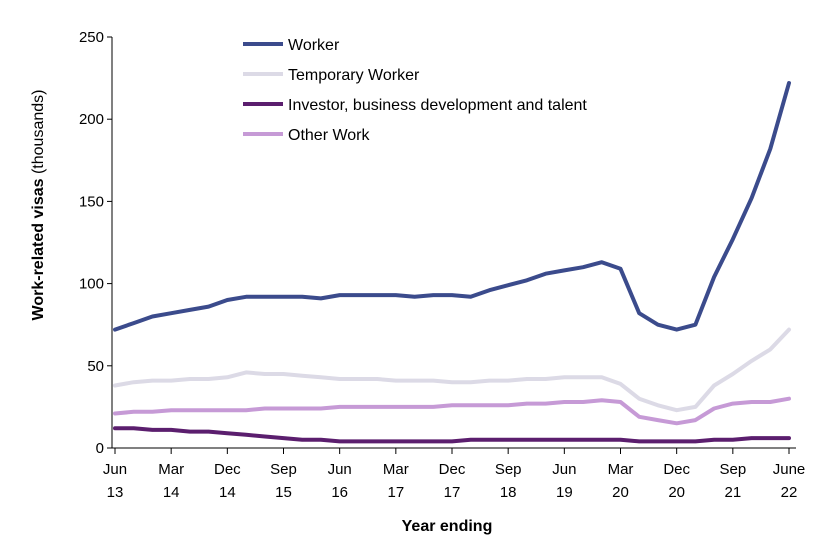  Describe the element at coordinates (789, 492) in the screenshot. I see `x-tick-label-year: 22` at that location.